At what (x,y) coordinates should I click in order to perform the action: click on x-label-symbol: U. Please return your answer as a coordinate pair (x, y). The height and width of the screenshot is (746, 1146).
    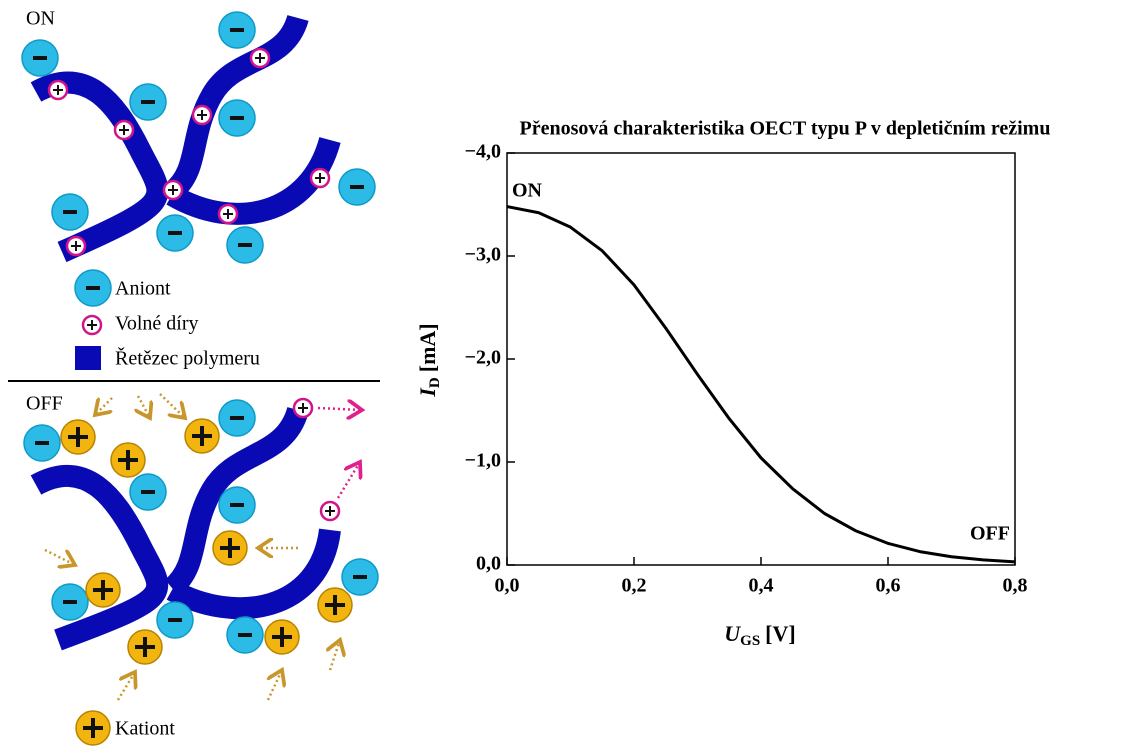
    Looking at the image, I should click on (732, 633).